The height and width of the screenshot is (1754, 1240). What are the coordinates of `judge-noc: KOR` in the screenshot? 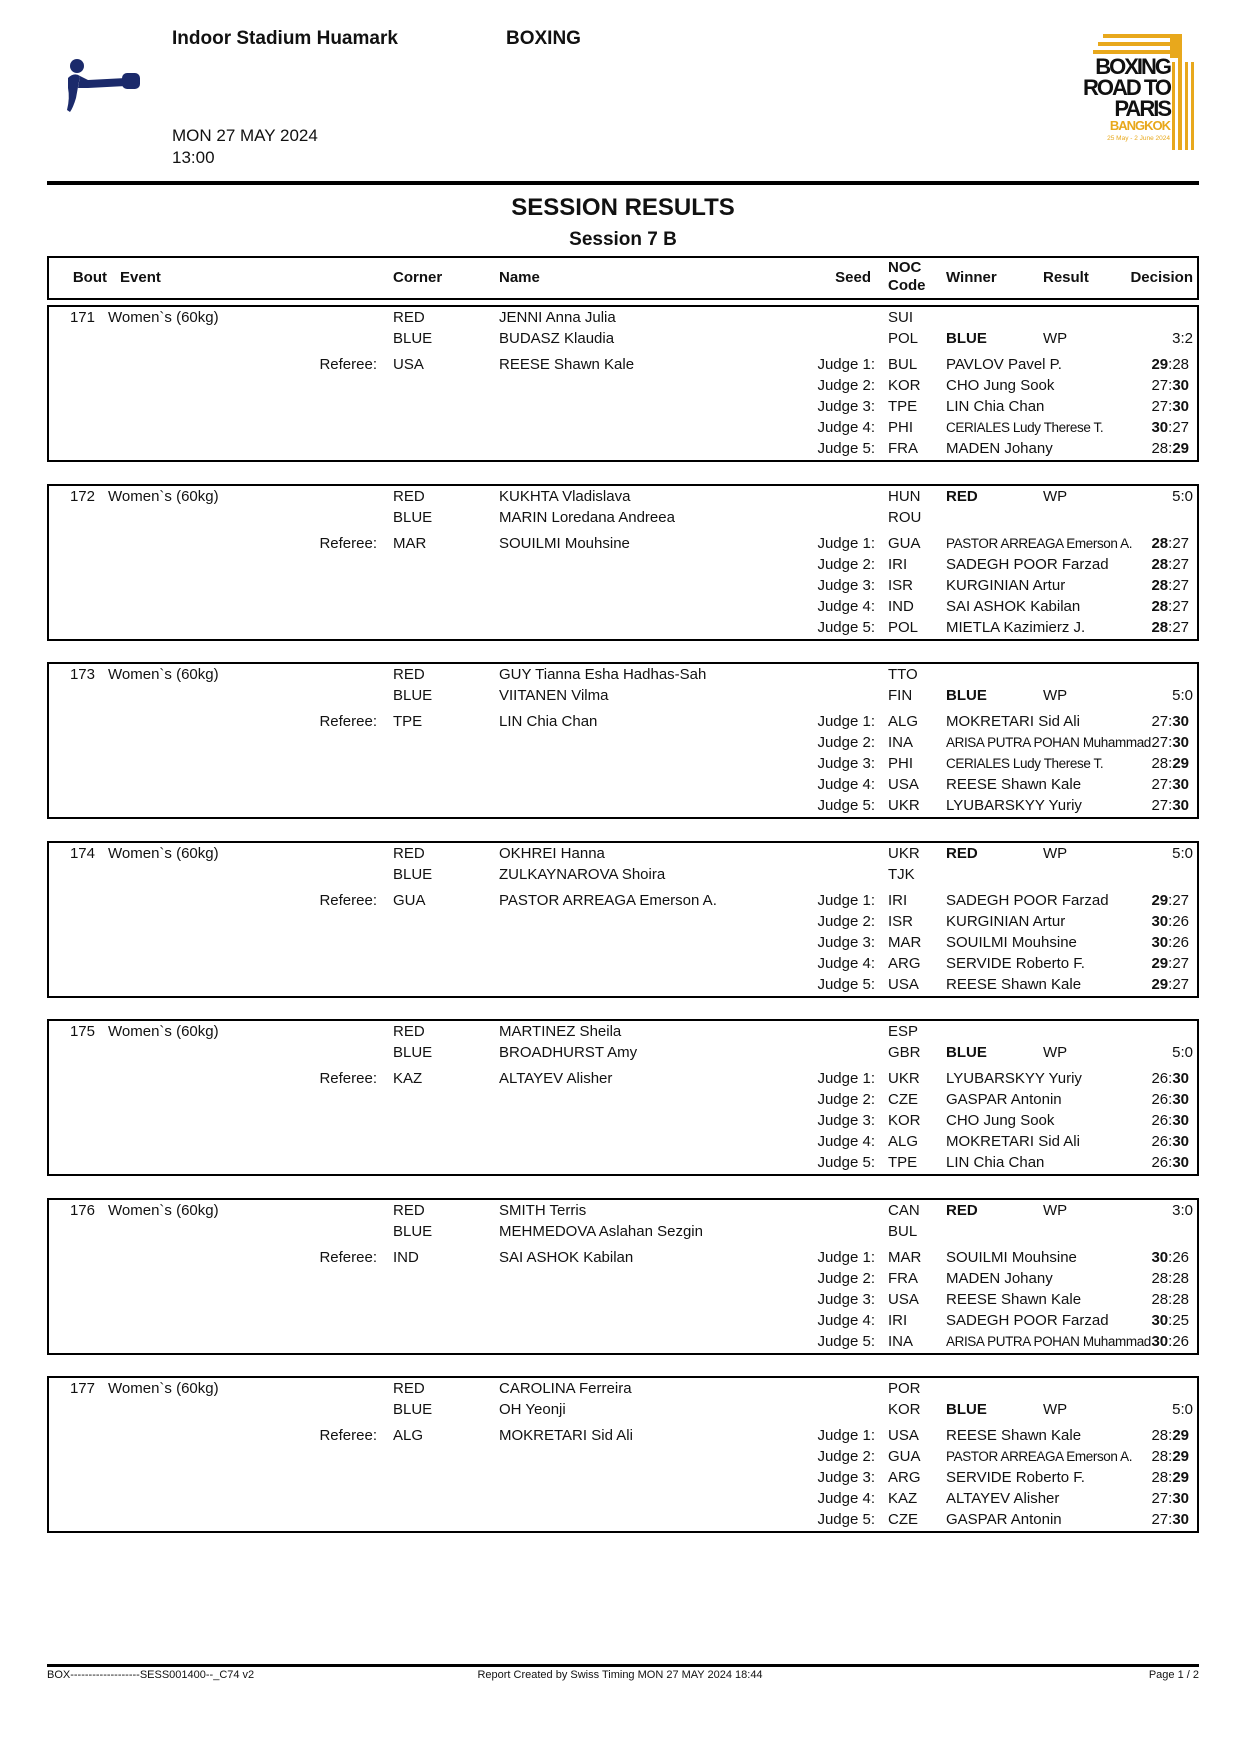 It's located at (904, 1120).